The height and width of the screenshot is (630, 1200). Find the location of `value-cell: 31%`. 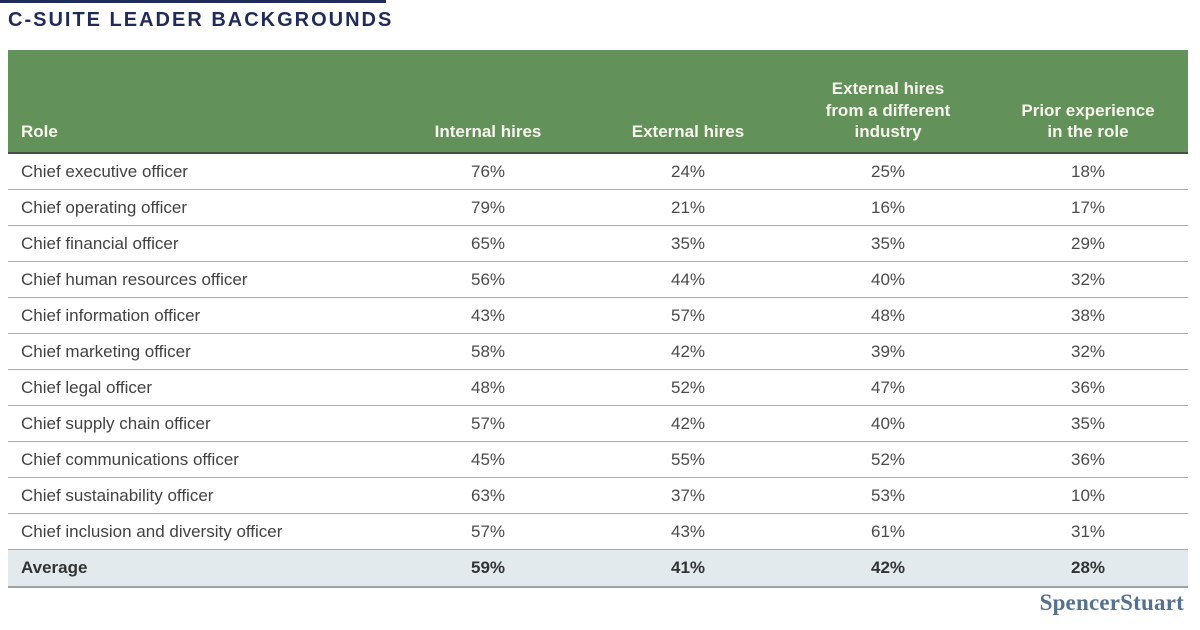

value-cell: 31% is located at coordinates (1088, 531).